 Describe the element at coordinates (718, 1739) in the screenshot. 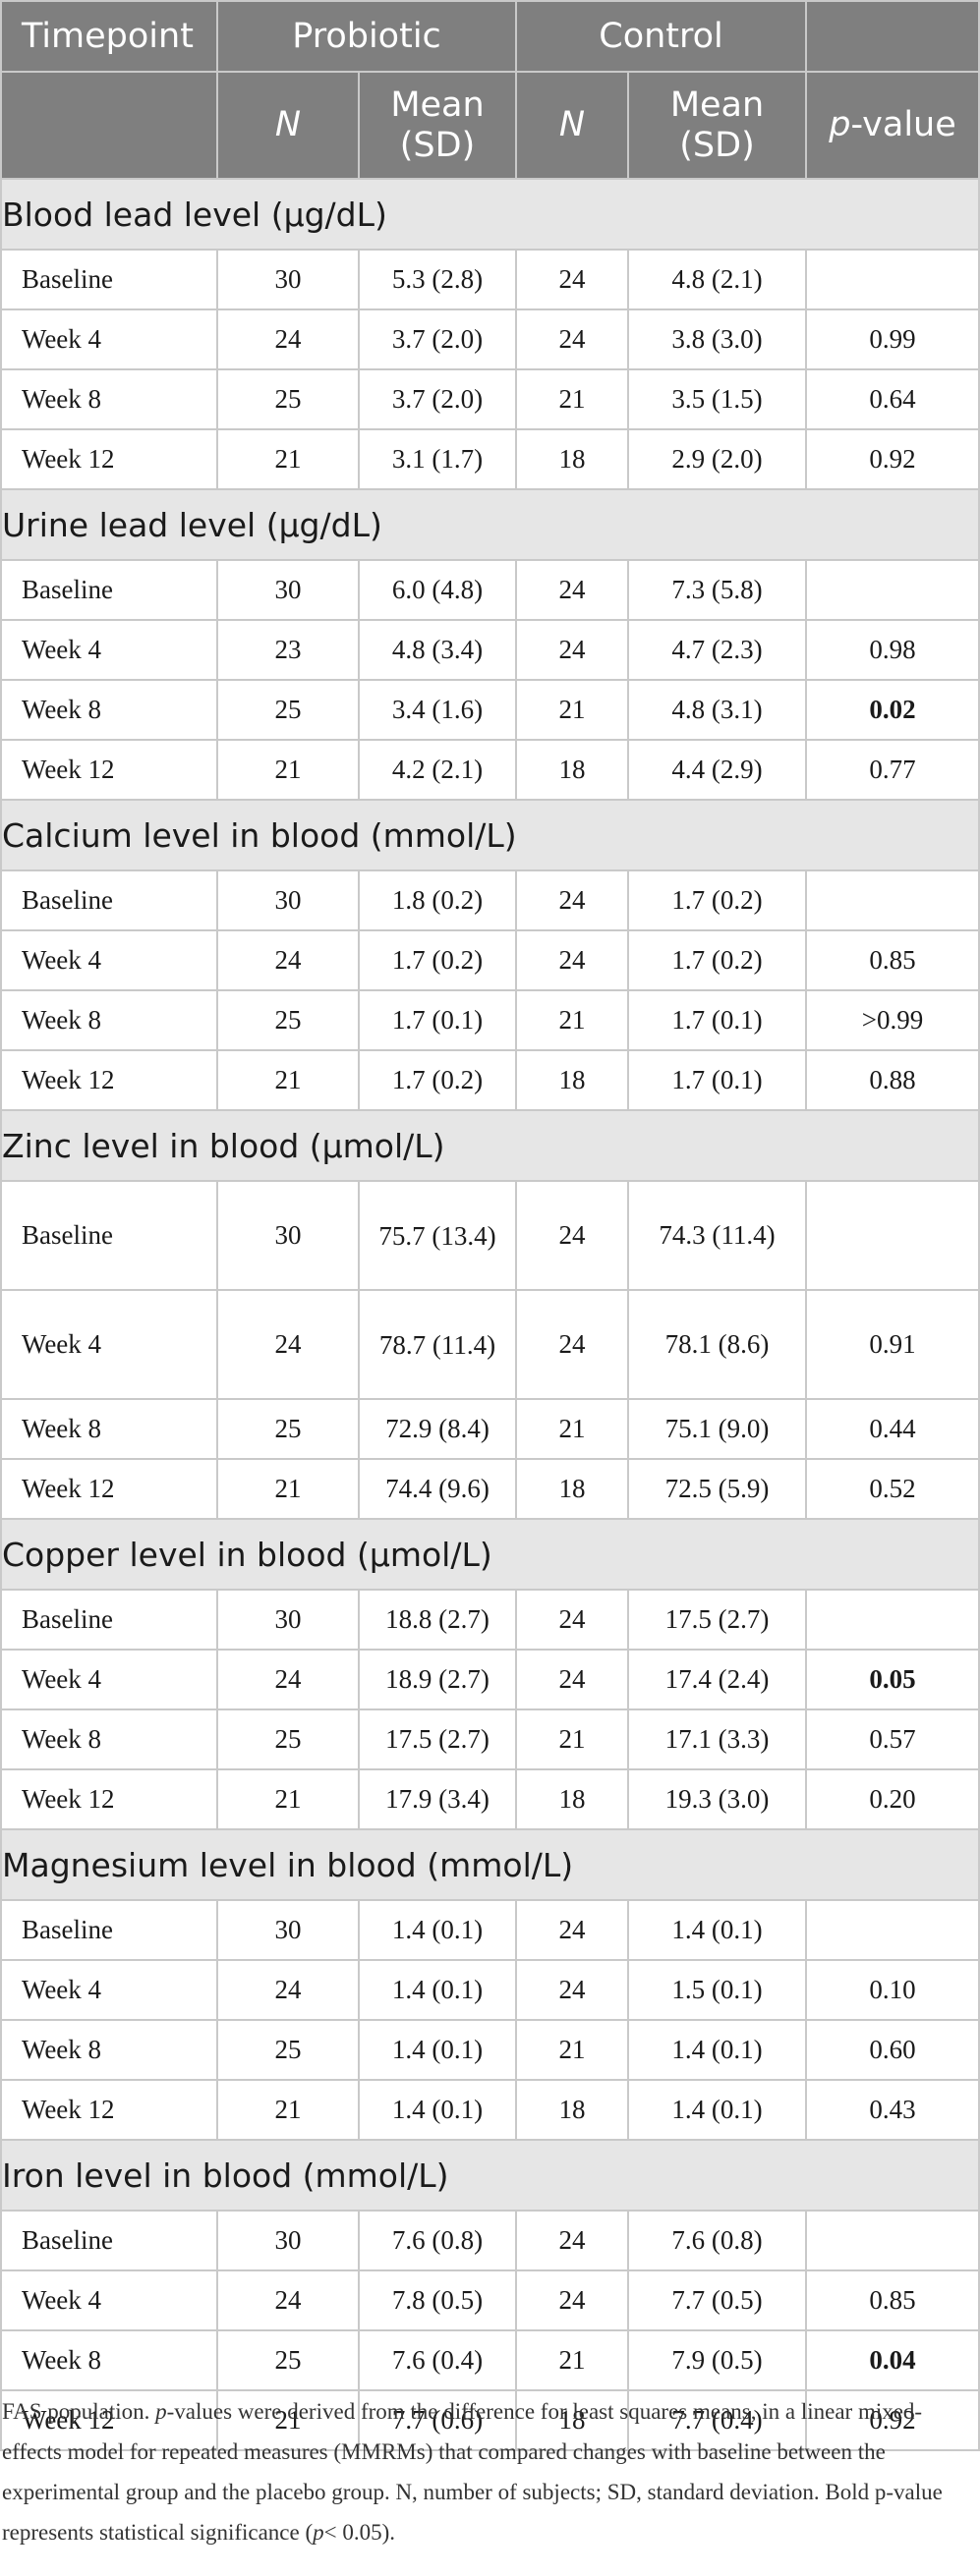

I see `control-mean-sd-cell: 17.1 (3.3)` at that location.